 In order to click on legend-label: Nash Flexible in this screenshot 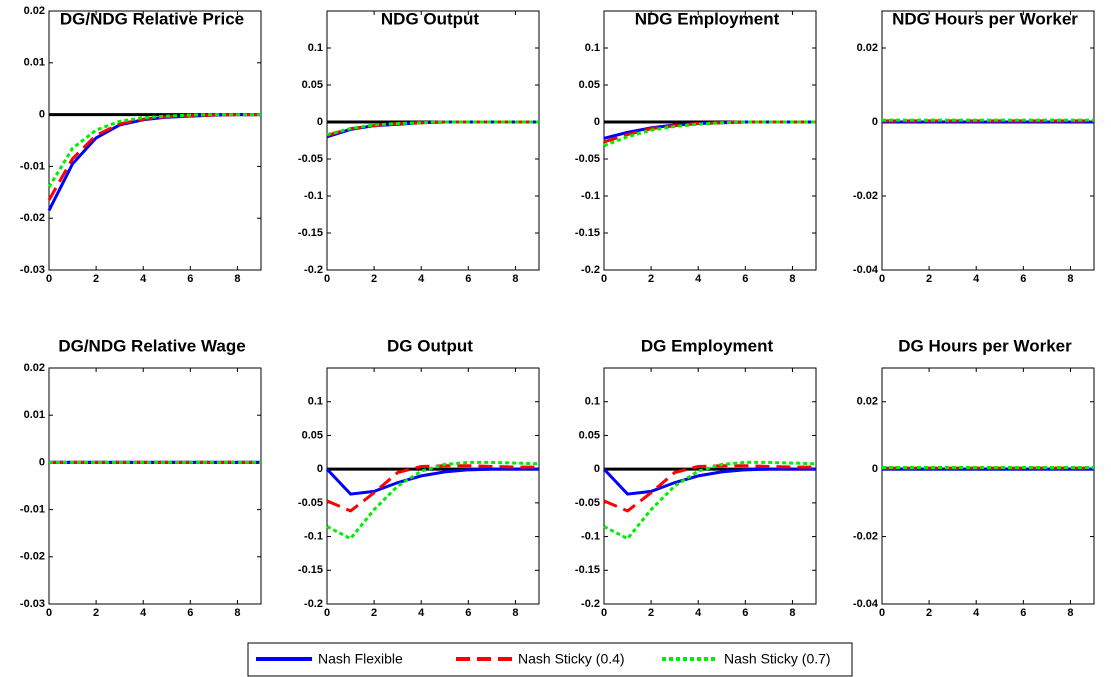, I will do `click(360, 659)`.